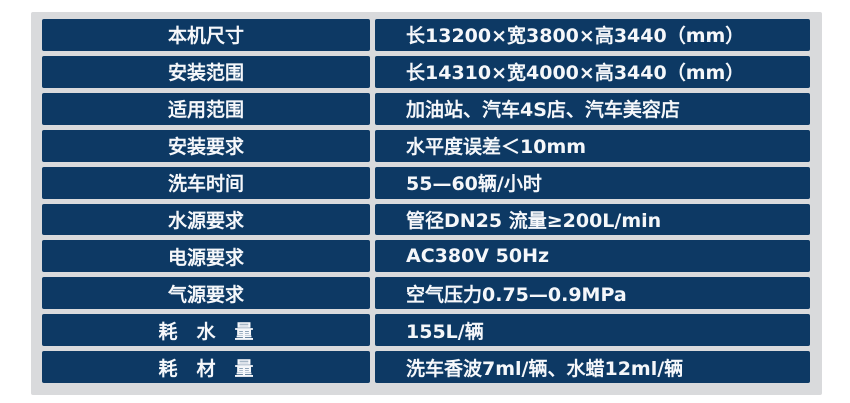  I want to click on spec-row: 适用范围 加油站、汽车4S店、汽车美容店, so click(426, 108).